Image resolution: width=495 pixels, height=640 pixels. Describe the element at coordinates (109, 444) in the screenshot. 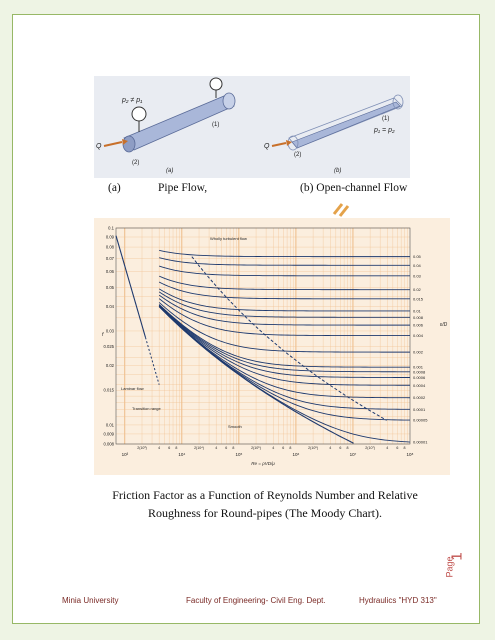

I see `y-tick-label: 0.008` at that location.